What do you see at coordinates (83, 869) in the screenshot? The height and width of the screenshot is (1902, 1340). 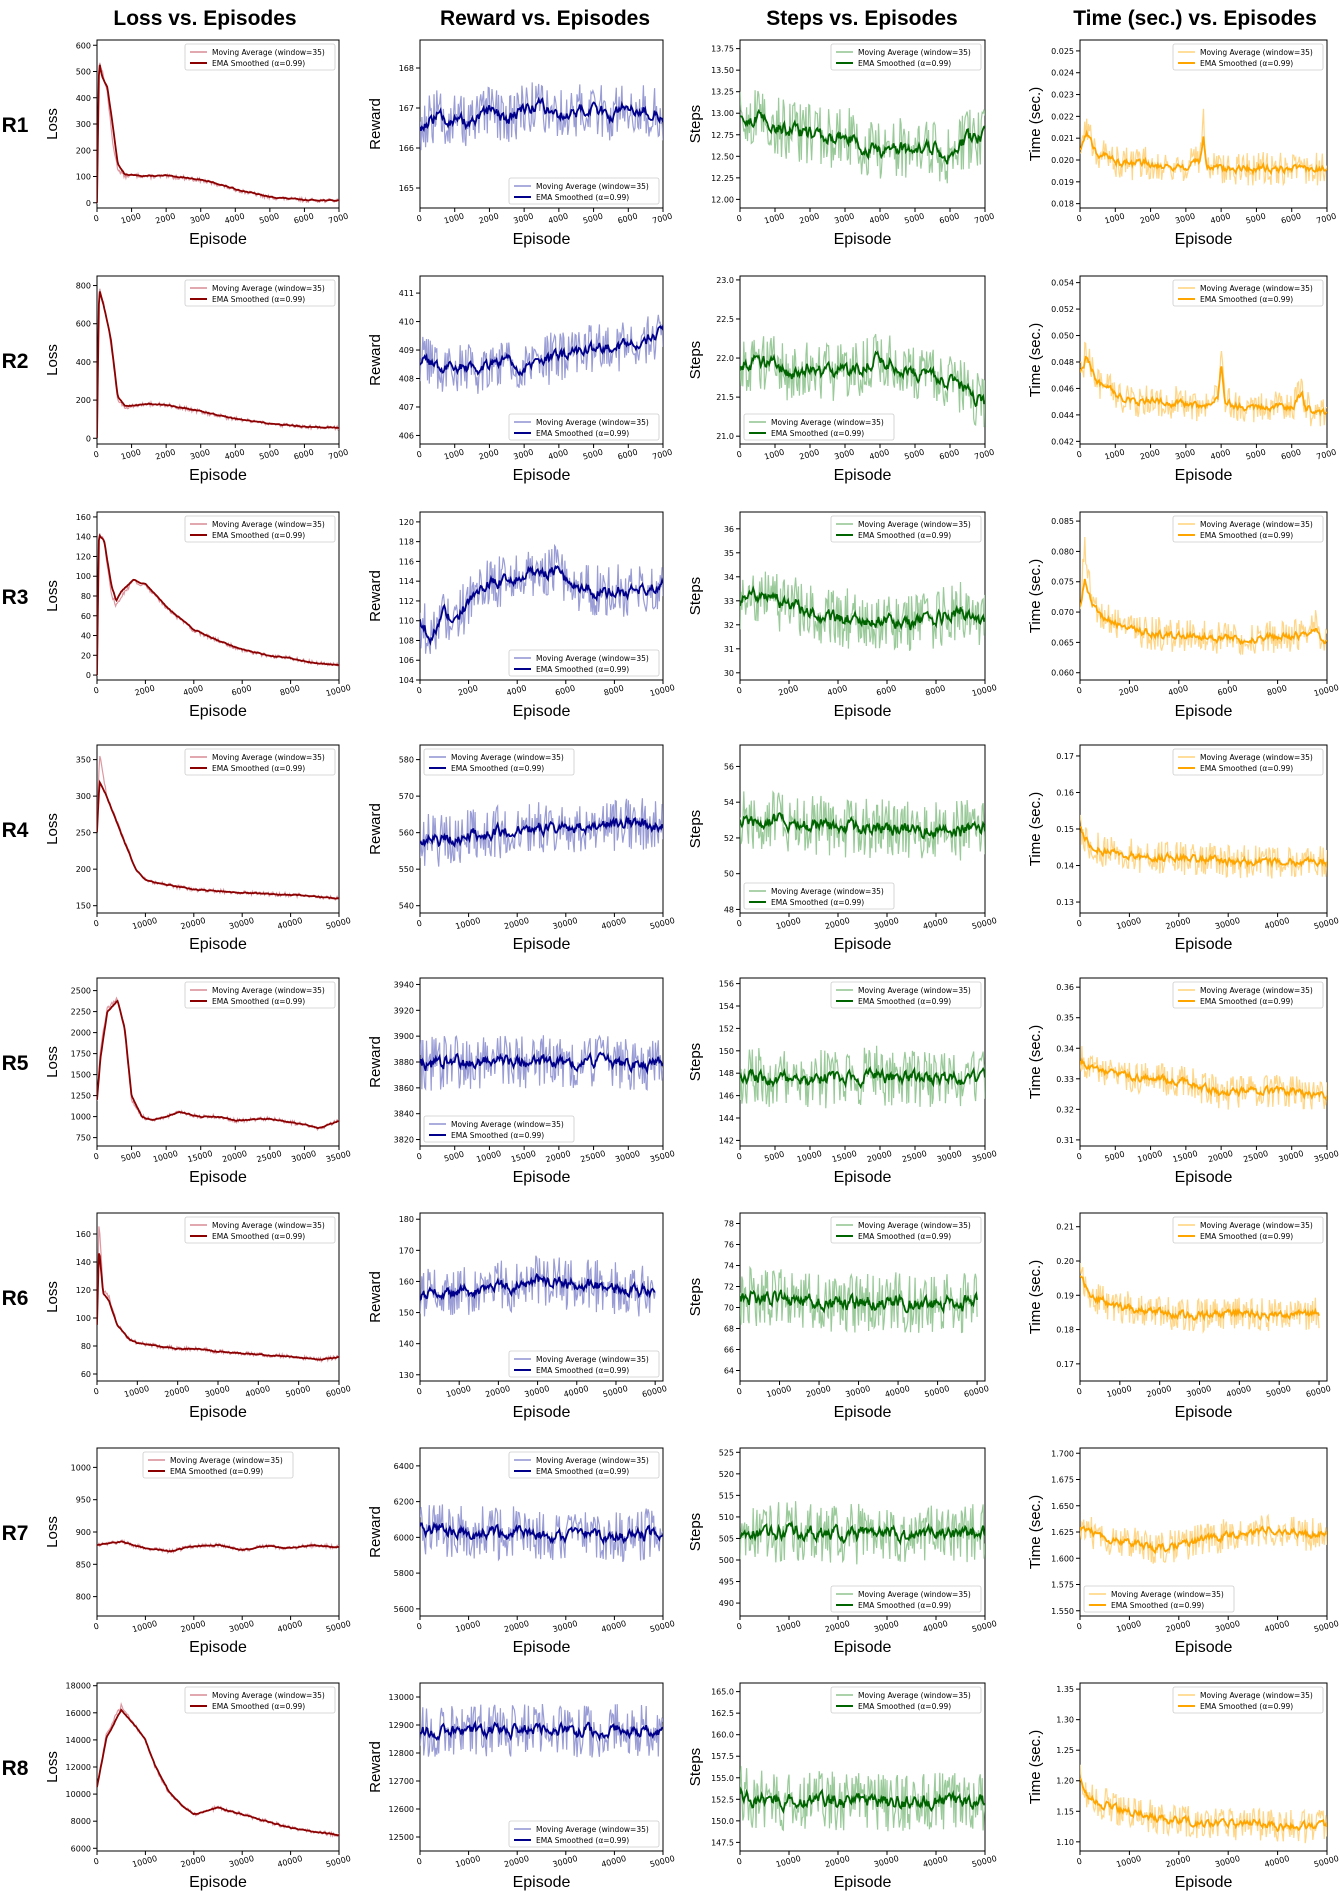 I see `y-tick-label: 200` at bounding box center [83, 869].